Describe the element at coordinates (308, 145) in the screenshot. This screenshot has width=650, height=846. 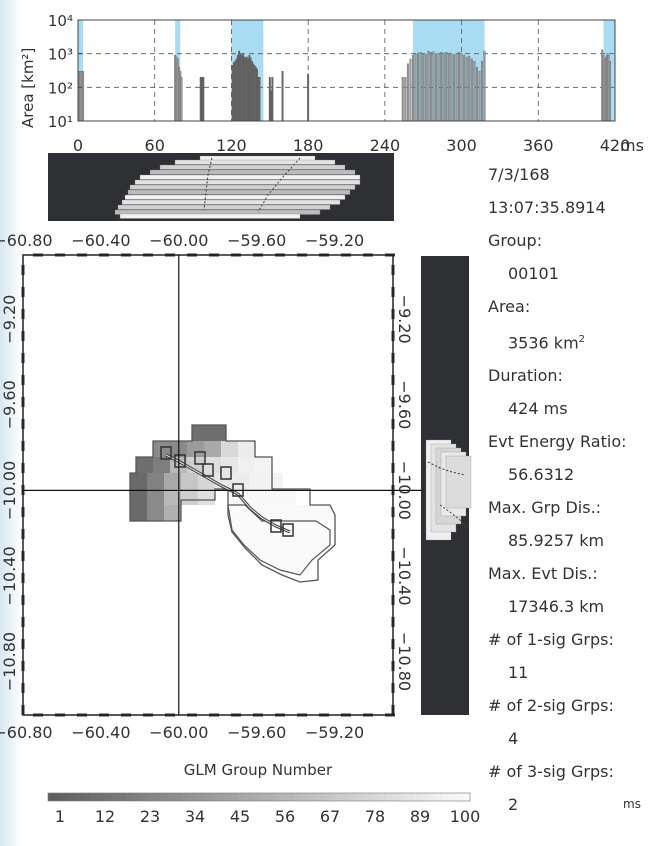
I see `histogram-x-tick-label: 180` at that location.